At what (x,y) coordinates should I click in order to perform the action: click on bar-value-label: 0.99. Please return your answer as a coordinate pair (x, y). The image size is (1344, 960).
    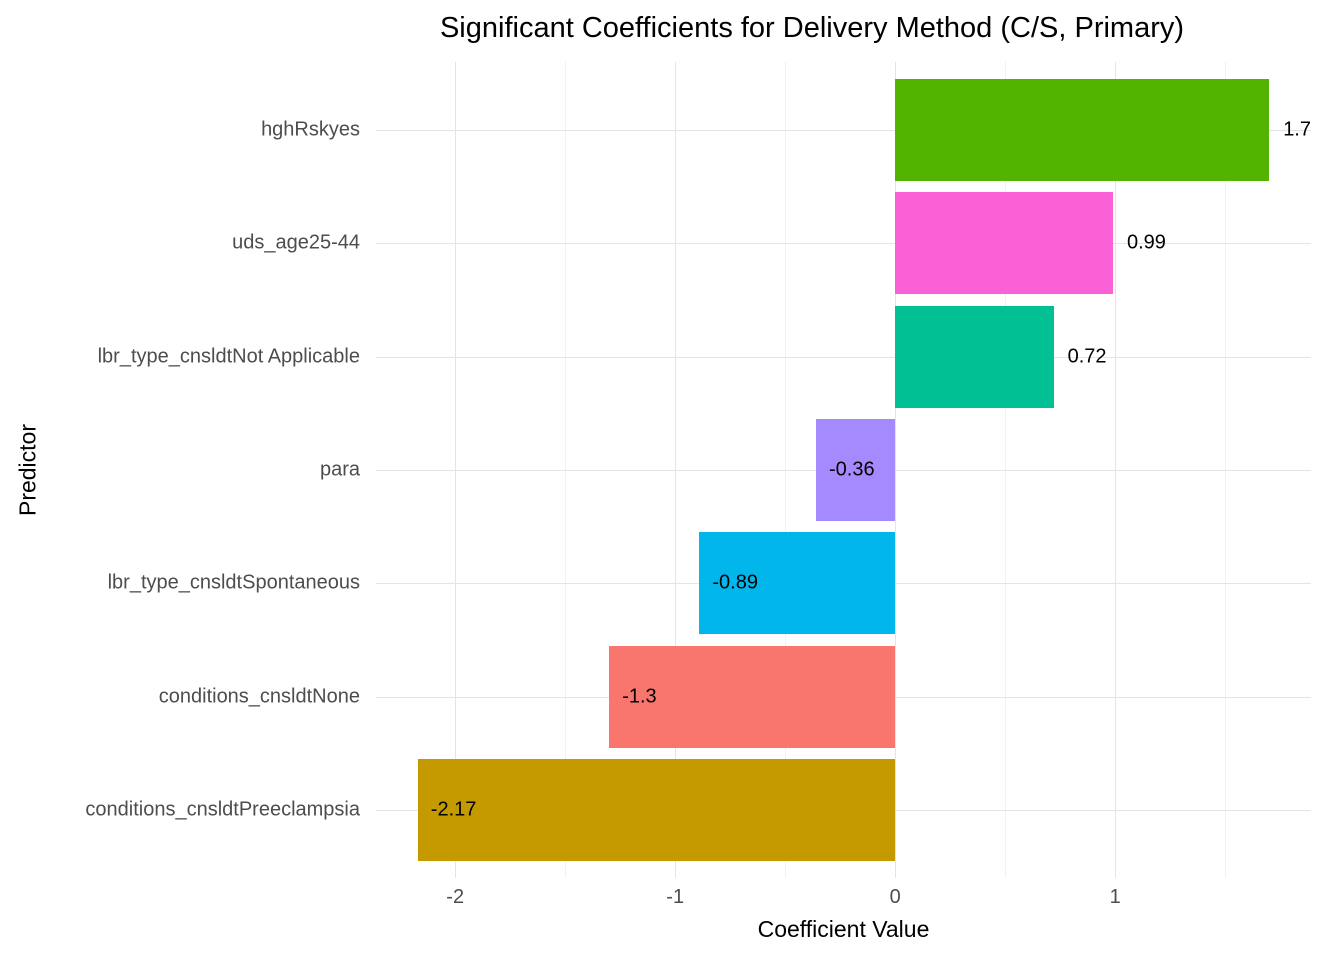
    Looking at the image, I should click on (1146, 242).